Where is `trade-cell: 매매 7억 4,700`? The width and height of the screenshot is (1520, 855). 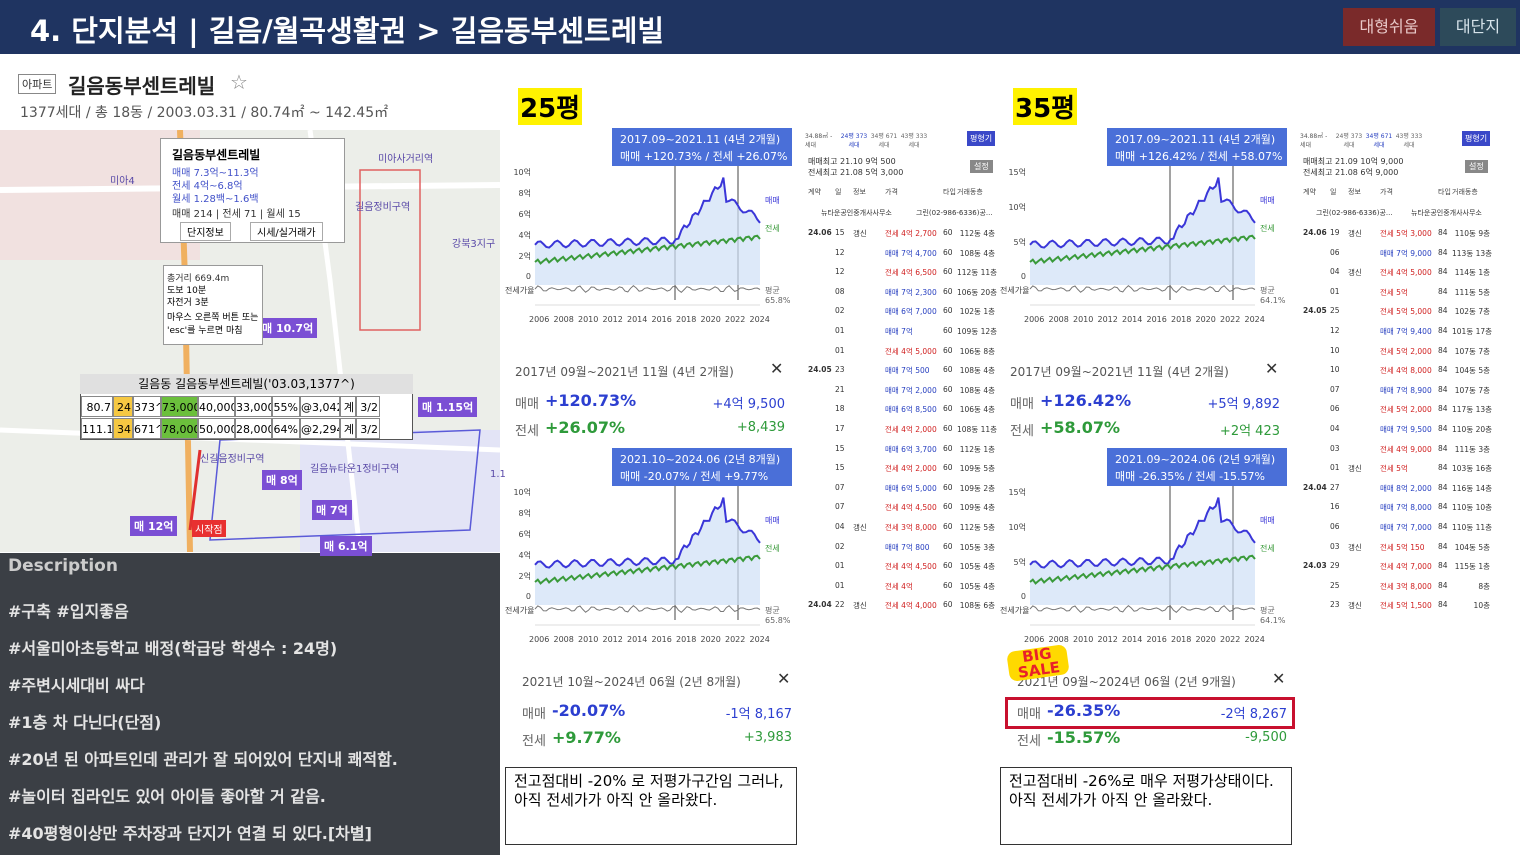 trade-cell: 매매 7억 4,700 is located at coordinates (911, 253).